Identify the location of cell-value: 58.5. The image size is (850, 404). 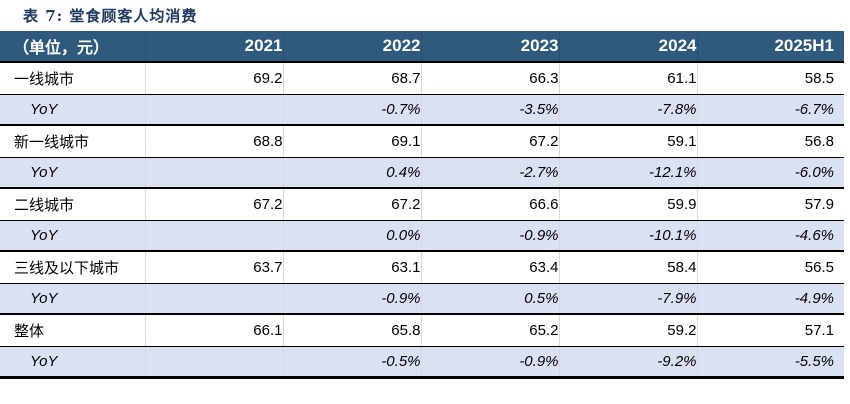
(770, 78).